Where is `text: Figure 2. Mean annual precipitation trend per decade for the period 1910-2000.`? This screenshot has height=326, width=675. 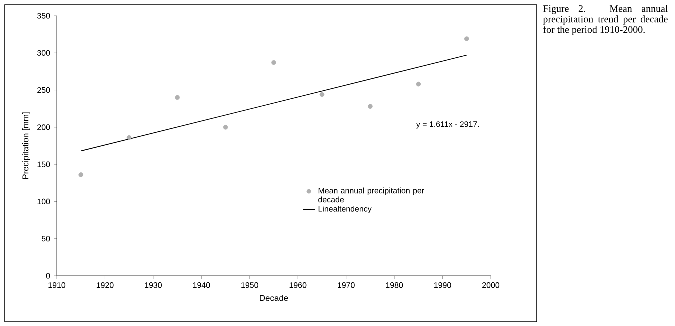
text: Figure 2. Mean annual precipitation trend per decade for the period 1910-2000. is located at coordinates (605, 20).